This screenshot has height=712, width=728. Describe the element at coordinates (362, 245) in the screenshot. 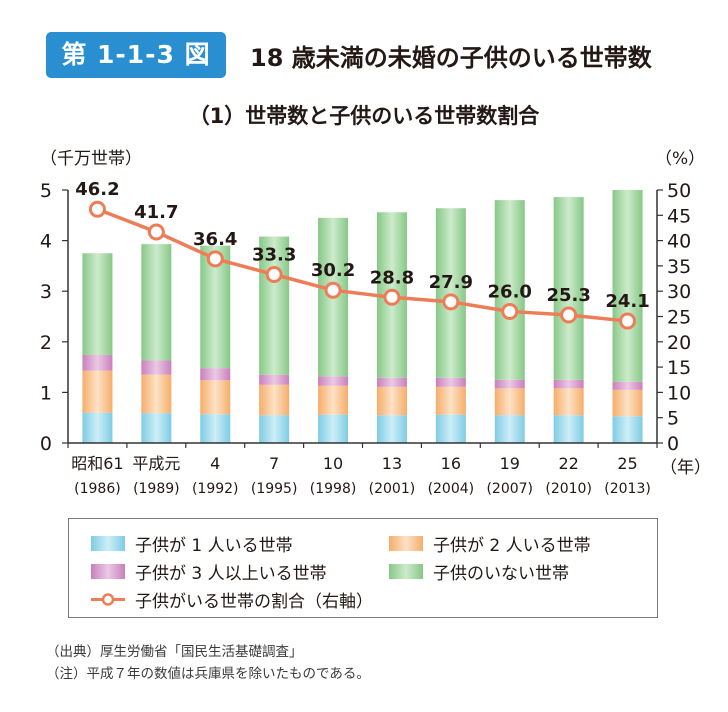

I see `labels-layer: 46.2 41.7 36.4 33.3 30.2 28.8 27.9 26.0 25.3 24.1` at that location.